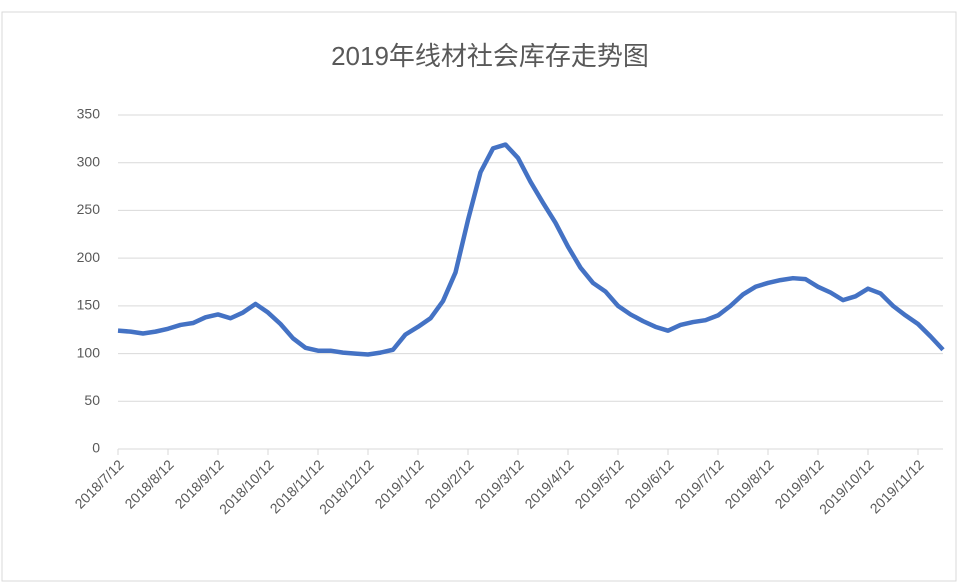  What do you see at coordinates (89, 161) in the screenshot?
I see `y-tick-label: 300` at bounding box center [89, 161].